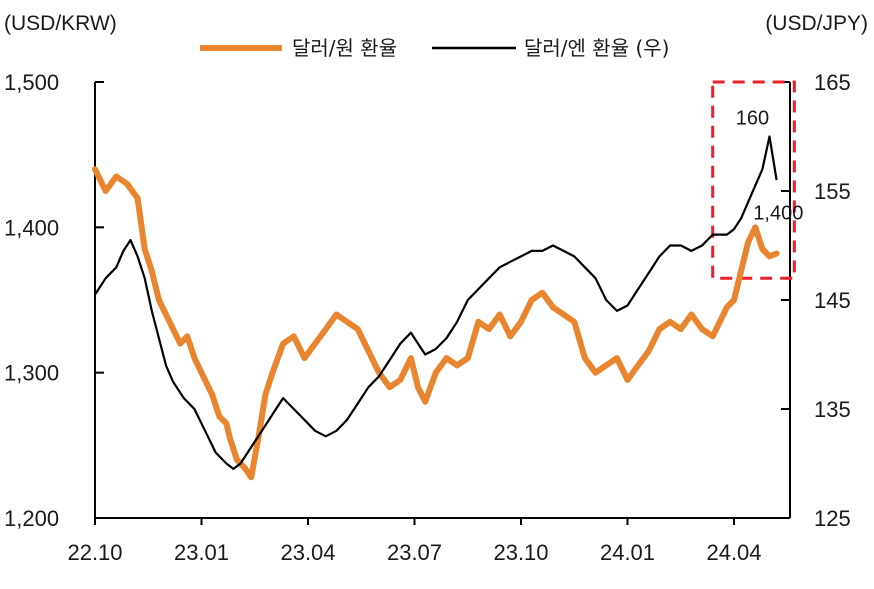  I want to click on x-tick-label: 23.04, so click(307, 552).